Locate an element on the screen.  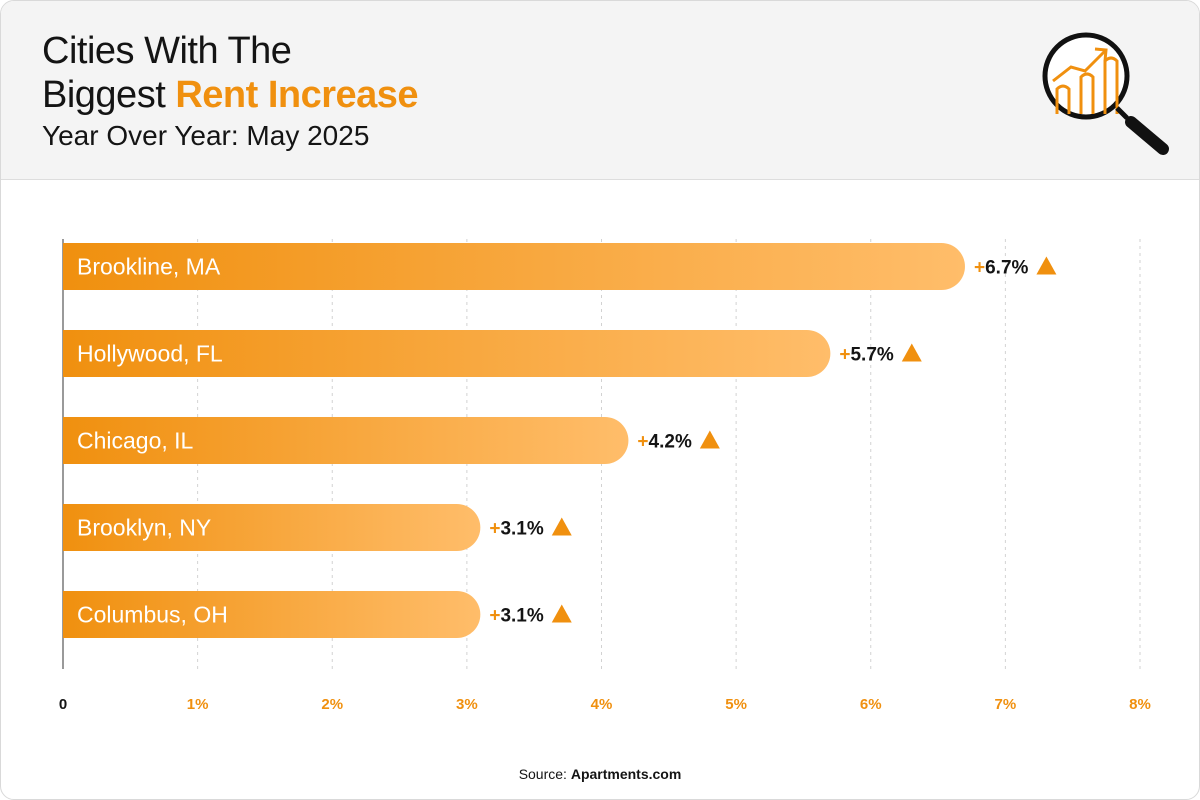
x-tick-label: 6% is located at coordinates (871, 704).